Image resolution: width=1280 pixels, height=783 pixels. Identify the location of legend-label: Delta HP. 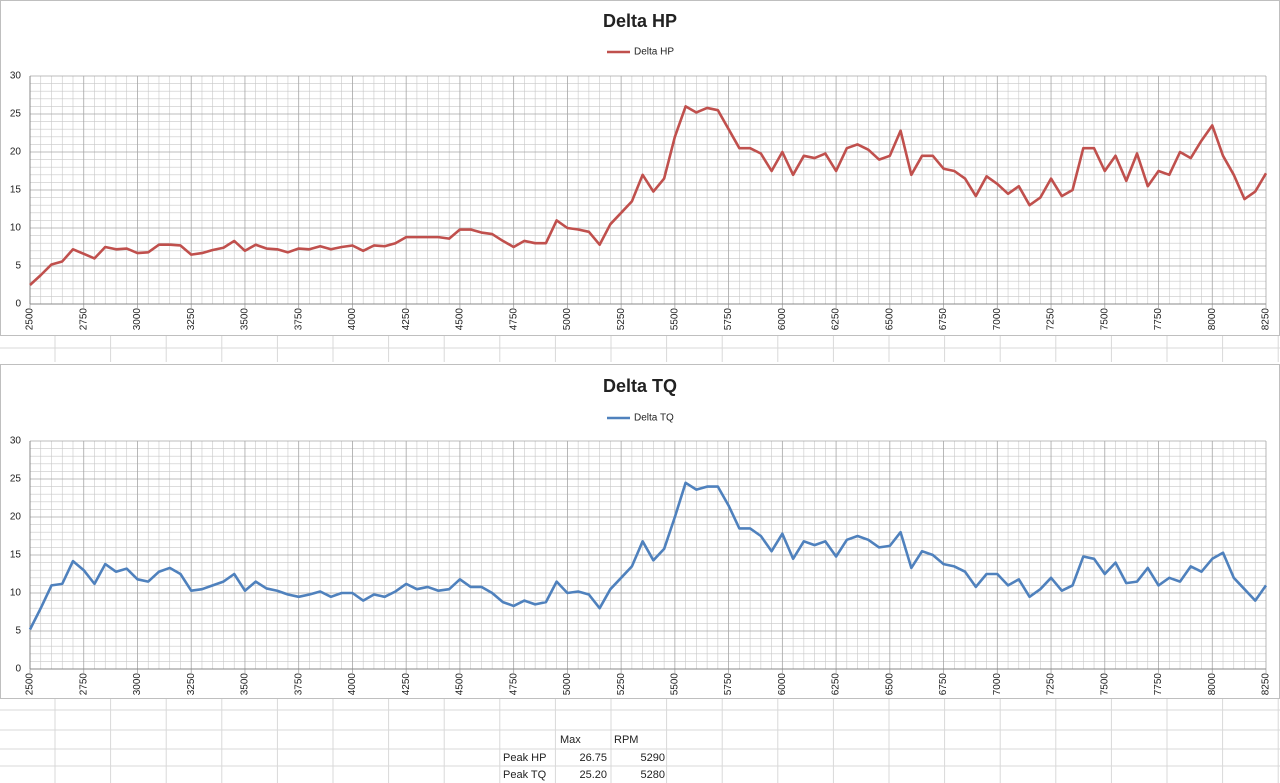
(654, 52).